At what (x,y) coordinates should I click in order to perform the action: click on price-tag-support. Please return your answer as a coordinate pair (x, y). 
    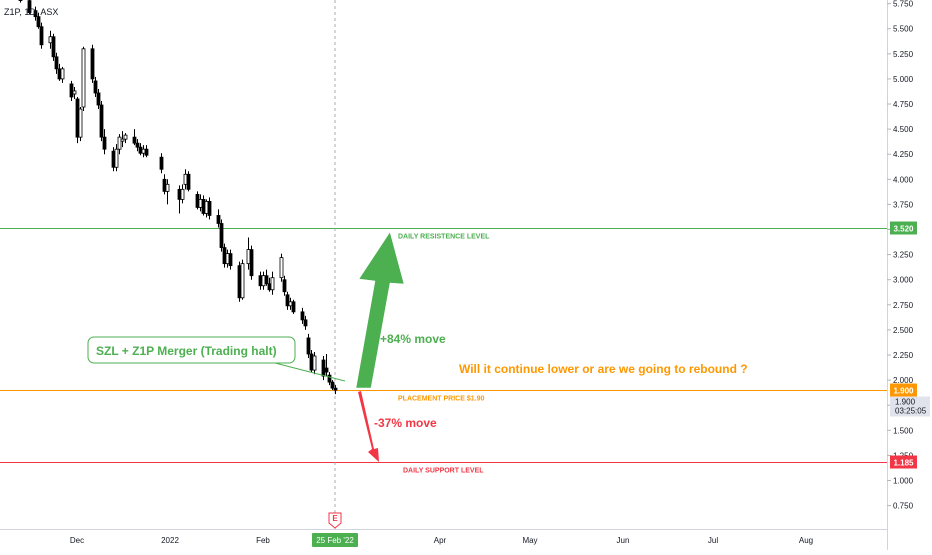
    Looking at the image, I should click on (903, 462).